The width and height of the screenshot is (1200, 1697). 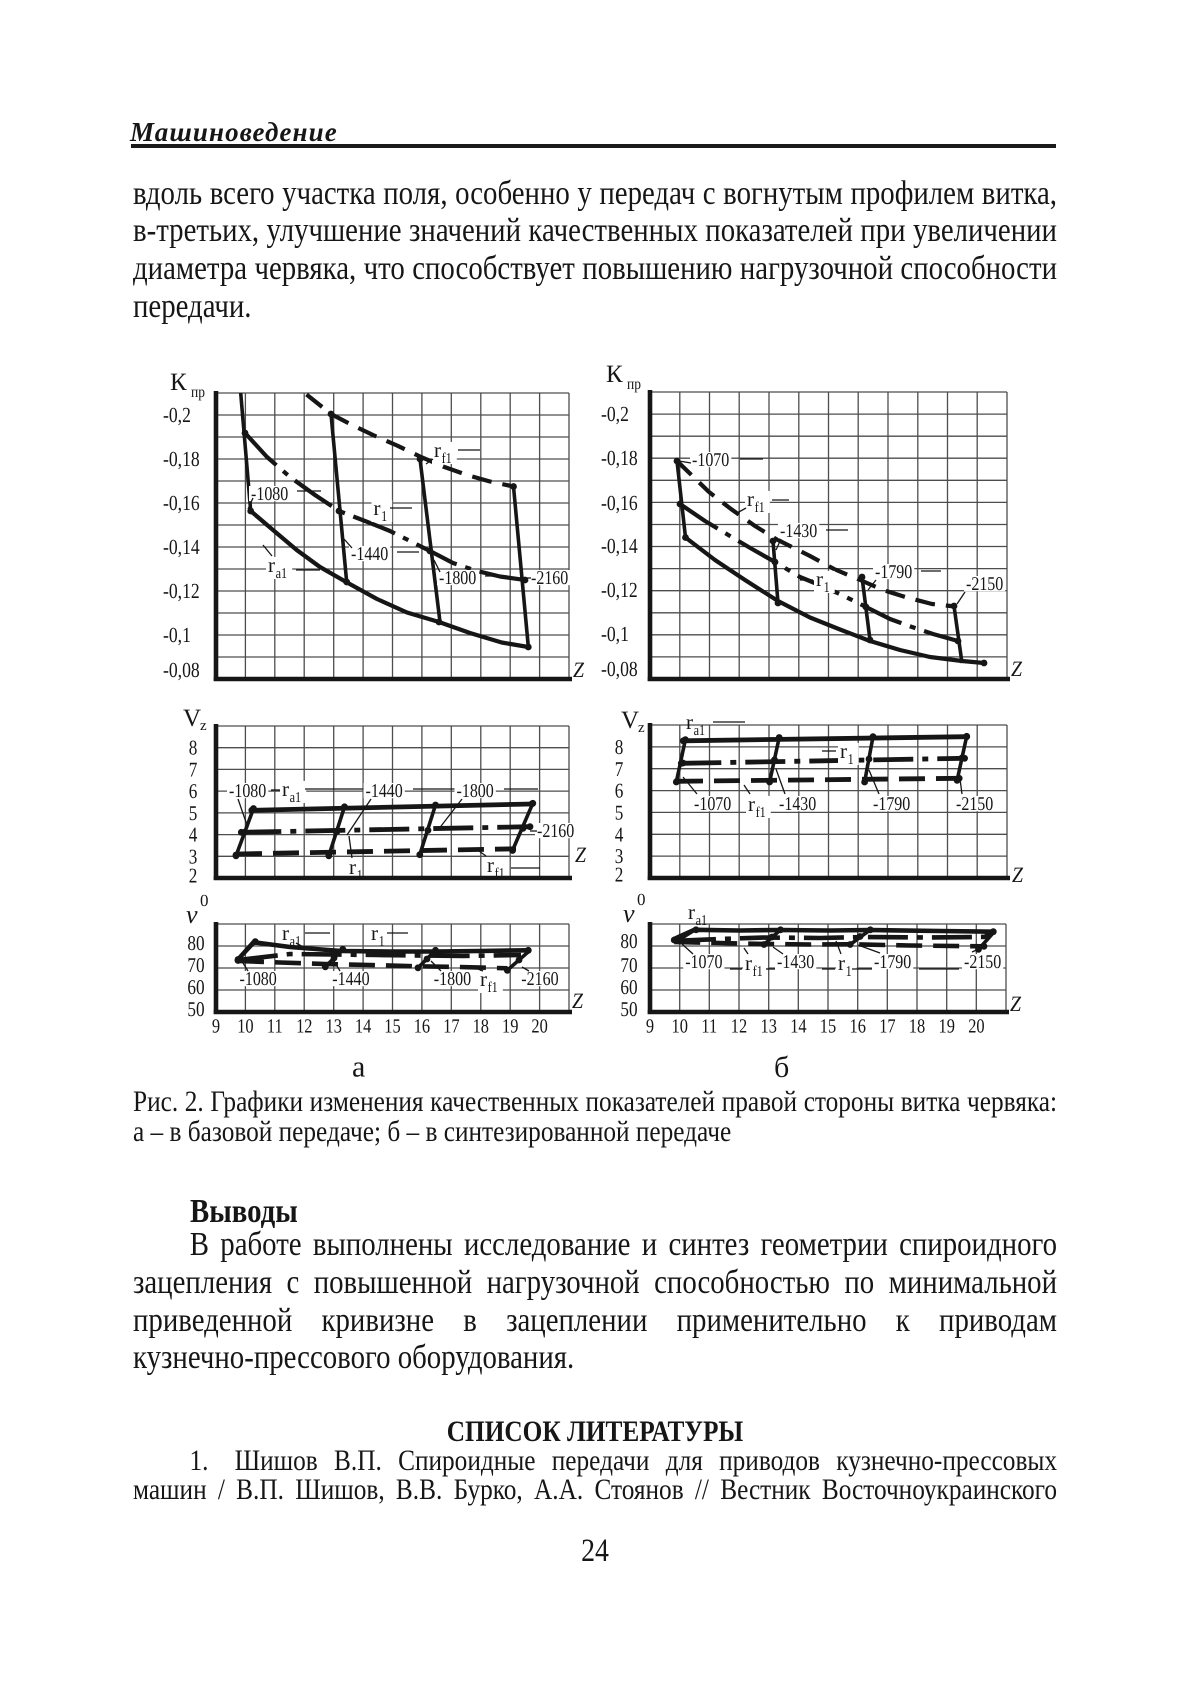 What do you see at coordinates (245, 1027) in the screenshot?
I see `svg-text: 10` at bounding box center [245, 1027].